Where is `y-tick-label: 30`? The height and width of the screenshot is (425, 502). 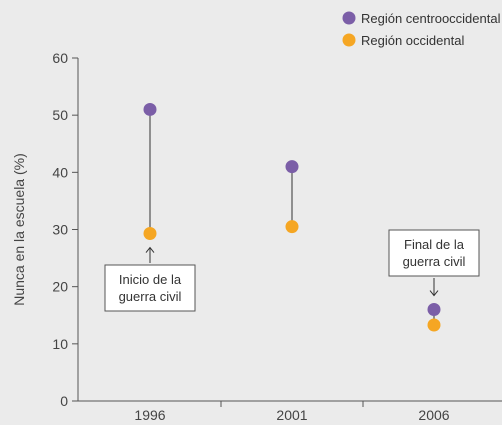 y-tick-label: 30 is located at coordinates (60, 230).